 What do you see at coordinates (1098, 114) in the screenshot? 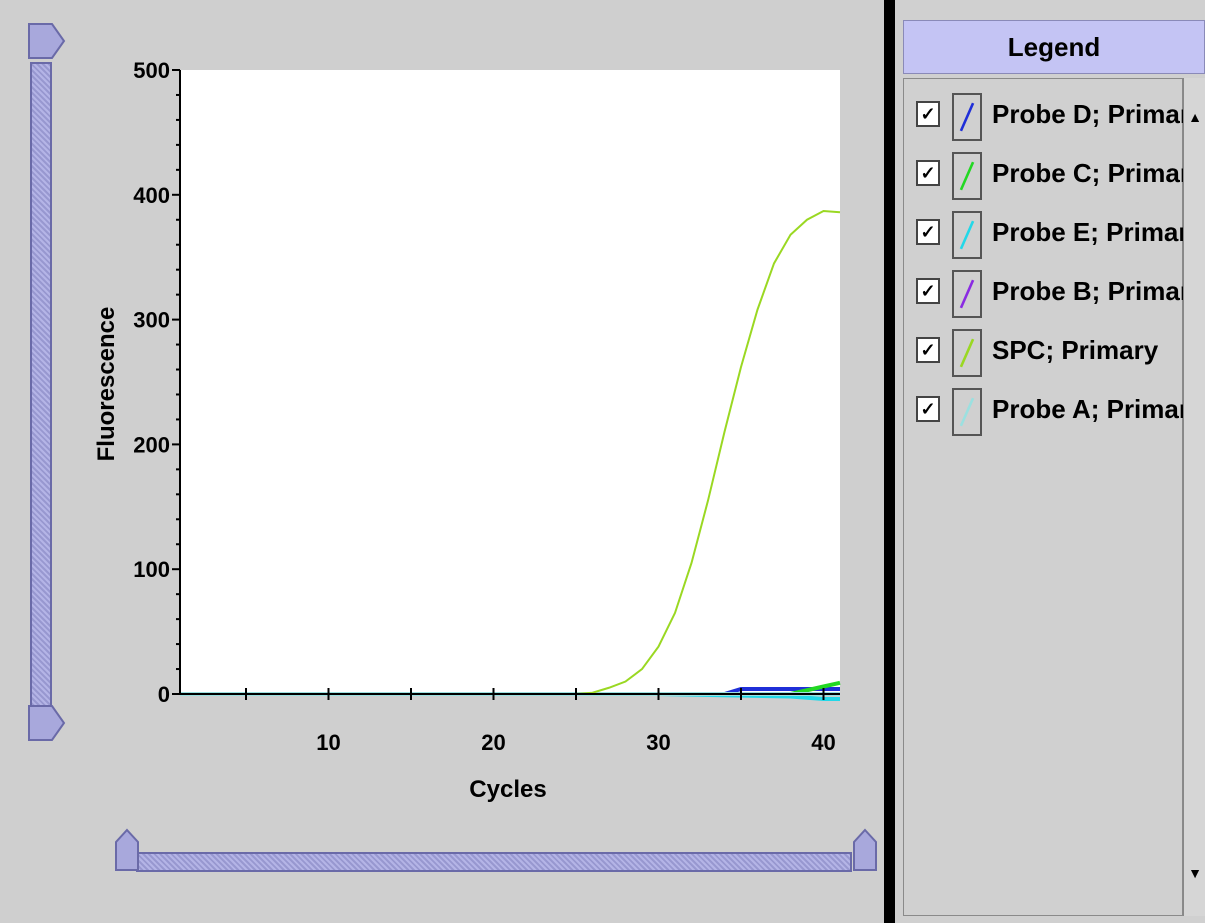
I see `legend-label: Probe D; Primary` at bounding box center [1098, 114].